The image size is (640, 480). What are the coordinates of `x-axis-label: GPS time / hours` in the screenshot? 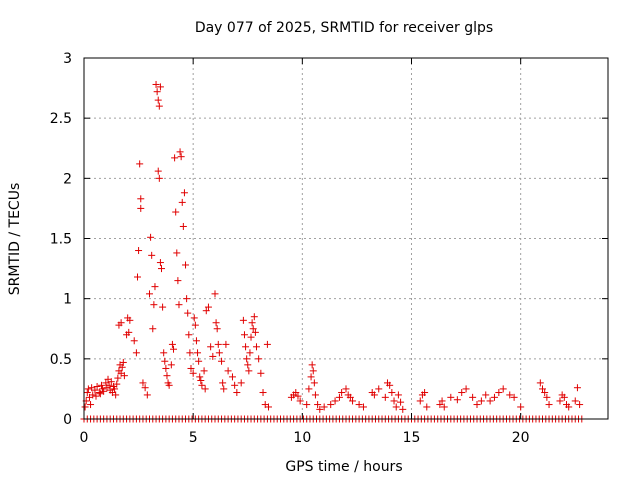 It's located at (343, 467).